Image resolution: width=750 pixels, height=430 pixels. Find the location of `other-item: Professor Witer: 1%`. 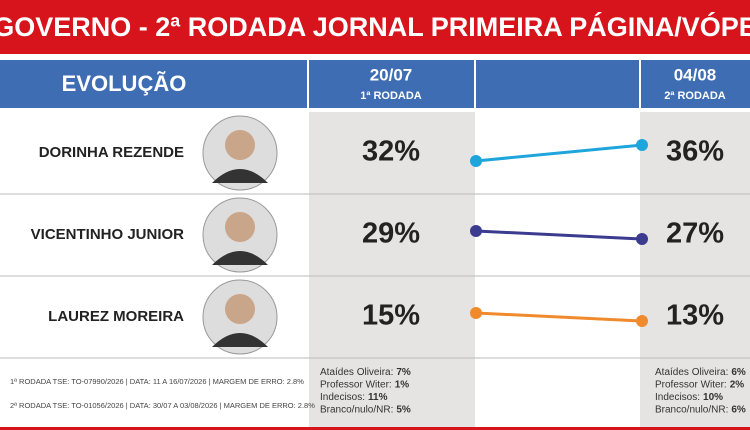

other-item: Professor Witer: 1% is located at coordinates (364, 384).